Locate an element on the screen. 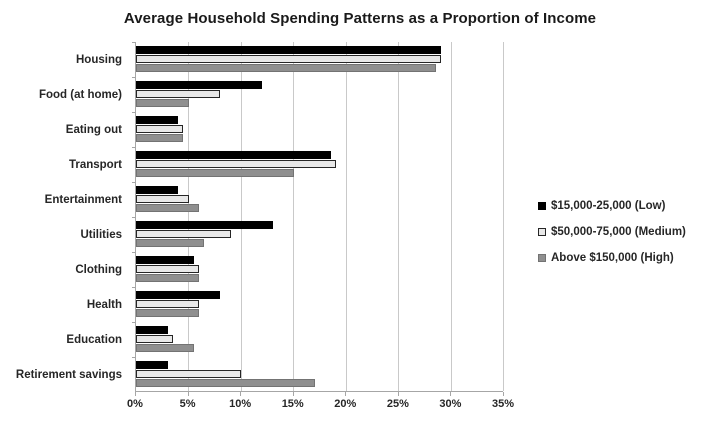 Image resolution: width=720 pixels, height=424 pixels. x-tick-label: 5% is located at coordinates (187, 404).